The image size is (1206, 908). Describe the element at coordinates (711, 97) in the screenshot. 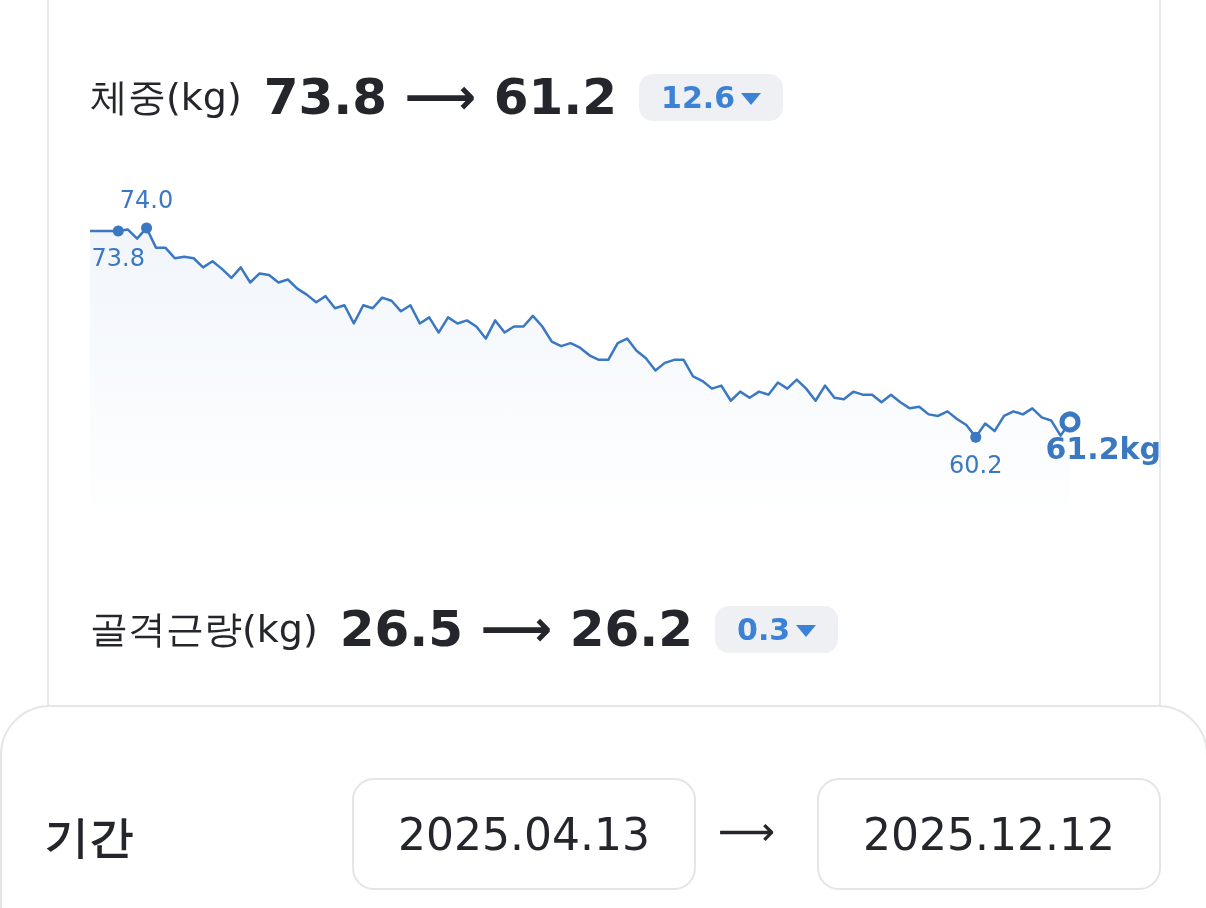

I see `text: 12.6` at that location.